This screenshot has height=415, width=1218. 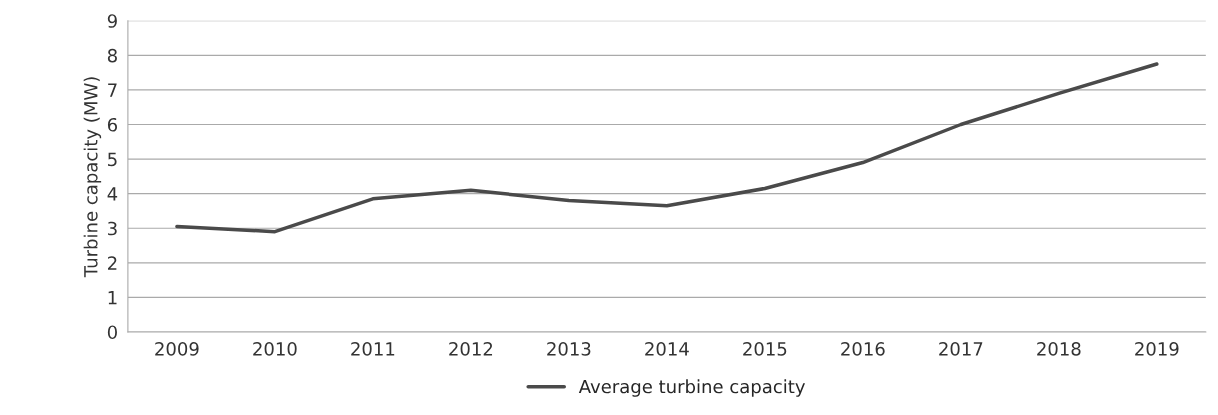 I want to click on x-tick-label: 2011, so click(x=373, y=349).